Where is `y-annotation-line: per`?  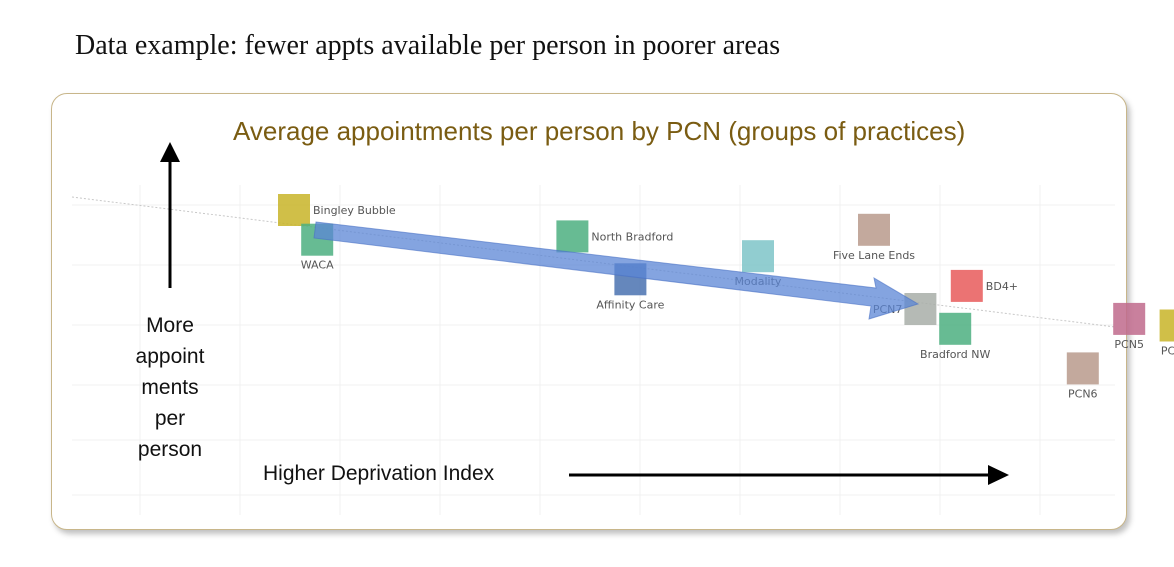
y-annotation-line: per is located at coordinates (170, 418).